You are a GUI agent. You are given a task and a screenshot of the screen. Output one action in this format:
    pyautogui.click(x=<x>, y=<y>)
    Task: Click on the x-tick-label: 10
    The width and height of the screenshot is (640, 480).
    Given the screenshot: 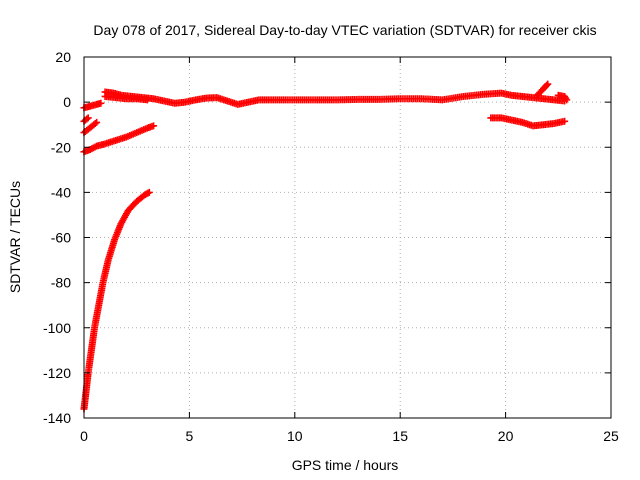 What is the action you would take?
    pyautogui.click(x=295, y=436)
    